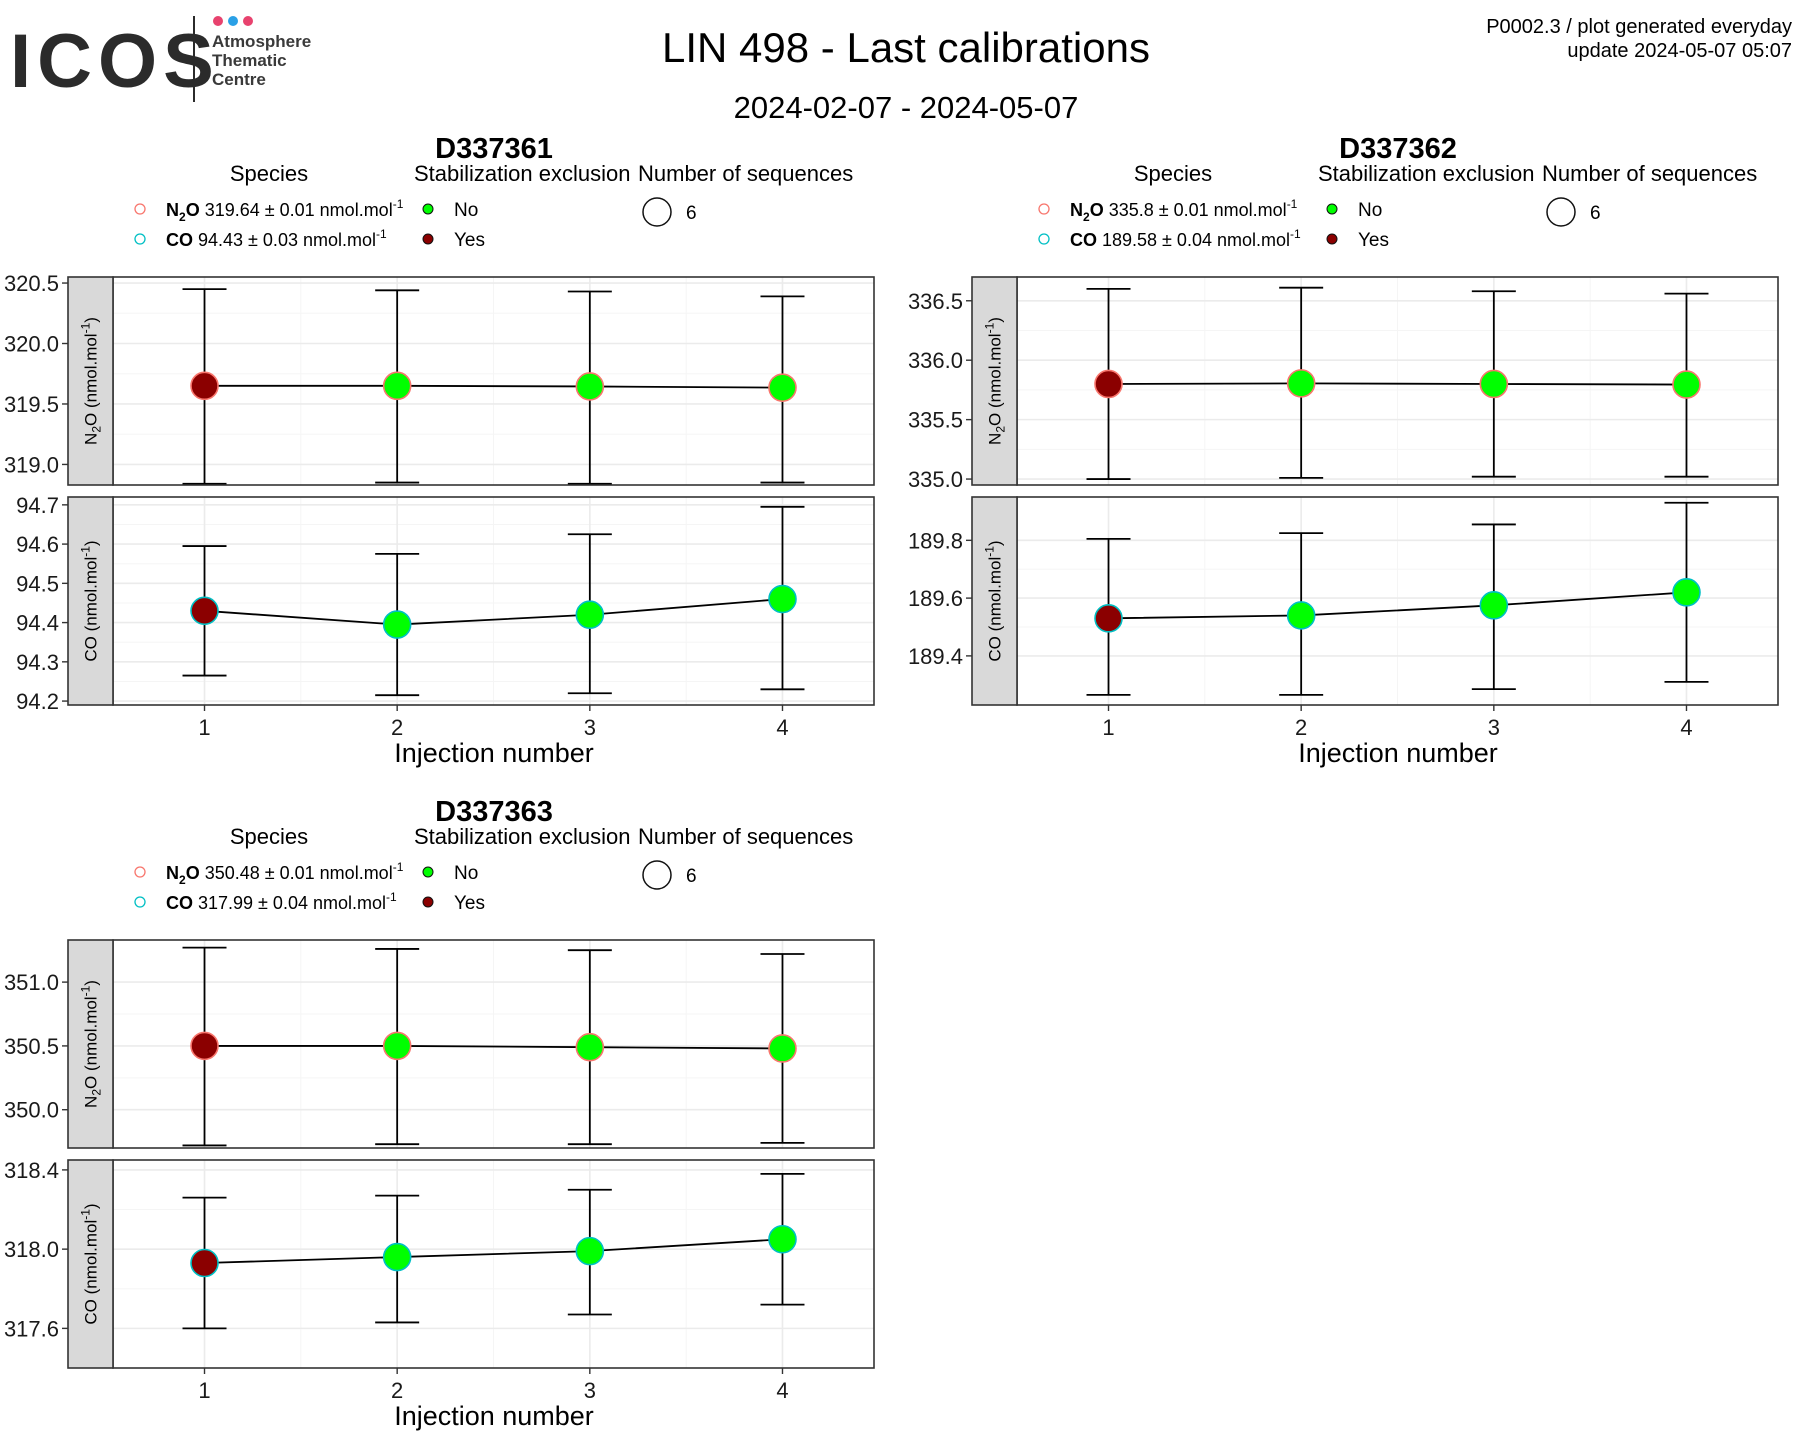 Image resolution: width=1800 pixels, height=1445 pixels. What do you see at coordinates (1679, 51) in the screenshot?
I see `plot-meta-line-2: update 2024-05-07 05:07` at bounding box center [1679, 51].